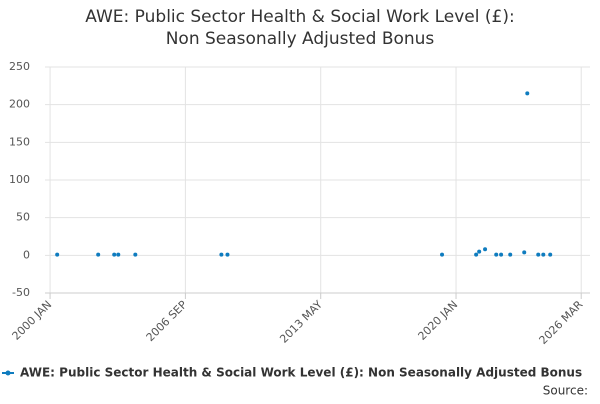  What do you see at coordinates (19, 179) in the screenshot?
I see `y-tick-label: 100` at bounding box center [19, 179].